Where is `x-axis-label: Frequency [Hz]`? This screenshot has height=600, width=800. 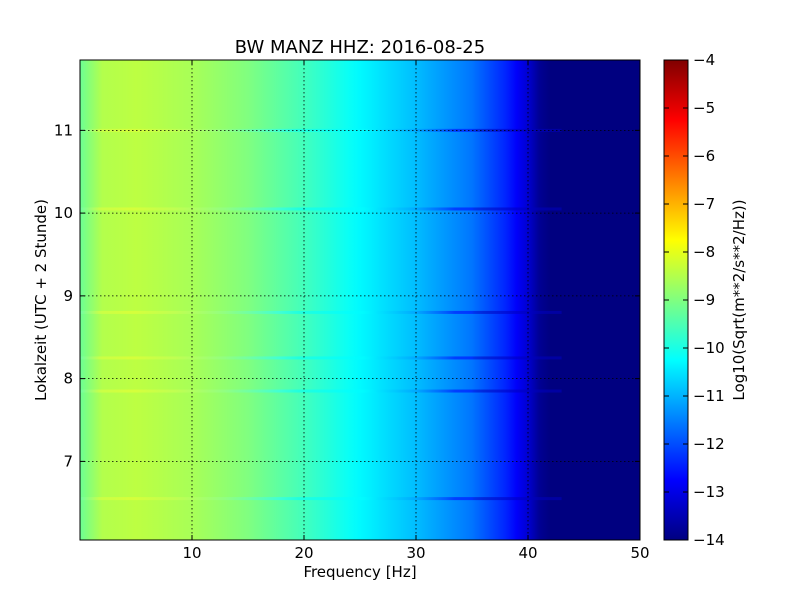 x-axis-label: Frequency [Hz] is located at coordinates (359, 572).